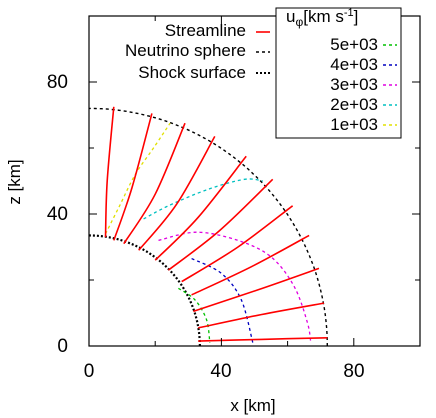 The image size is (436, 418). I want to click on x-tick-label: 40, so click(220, 371).